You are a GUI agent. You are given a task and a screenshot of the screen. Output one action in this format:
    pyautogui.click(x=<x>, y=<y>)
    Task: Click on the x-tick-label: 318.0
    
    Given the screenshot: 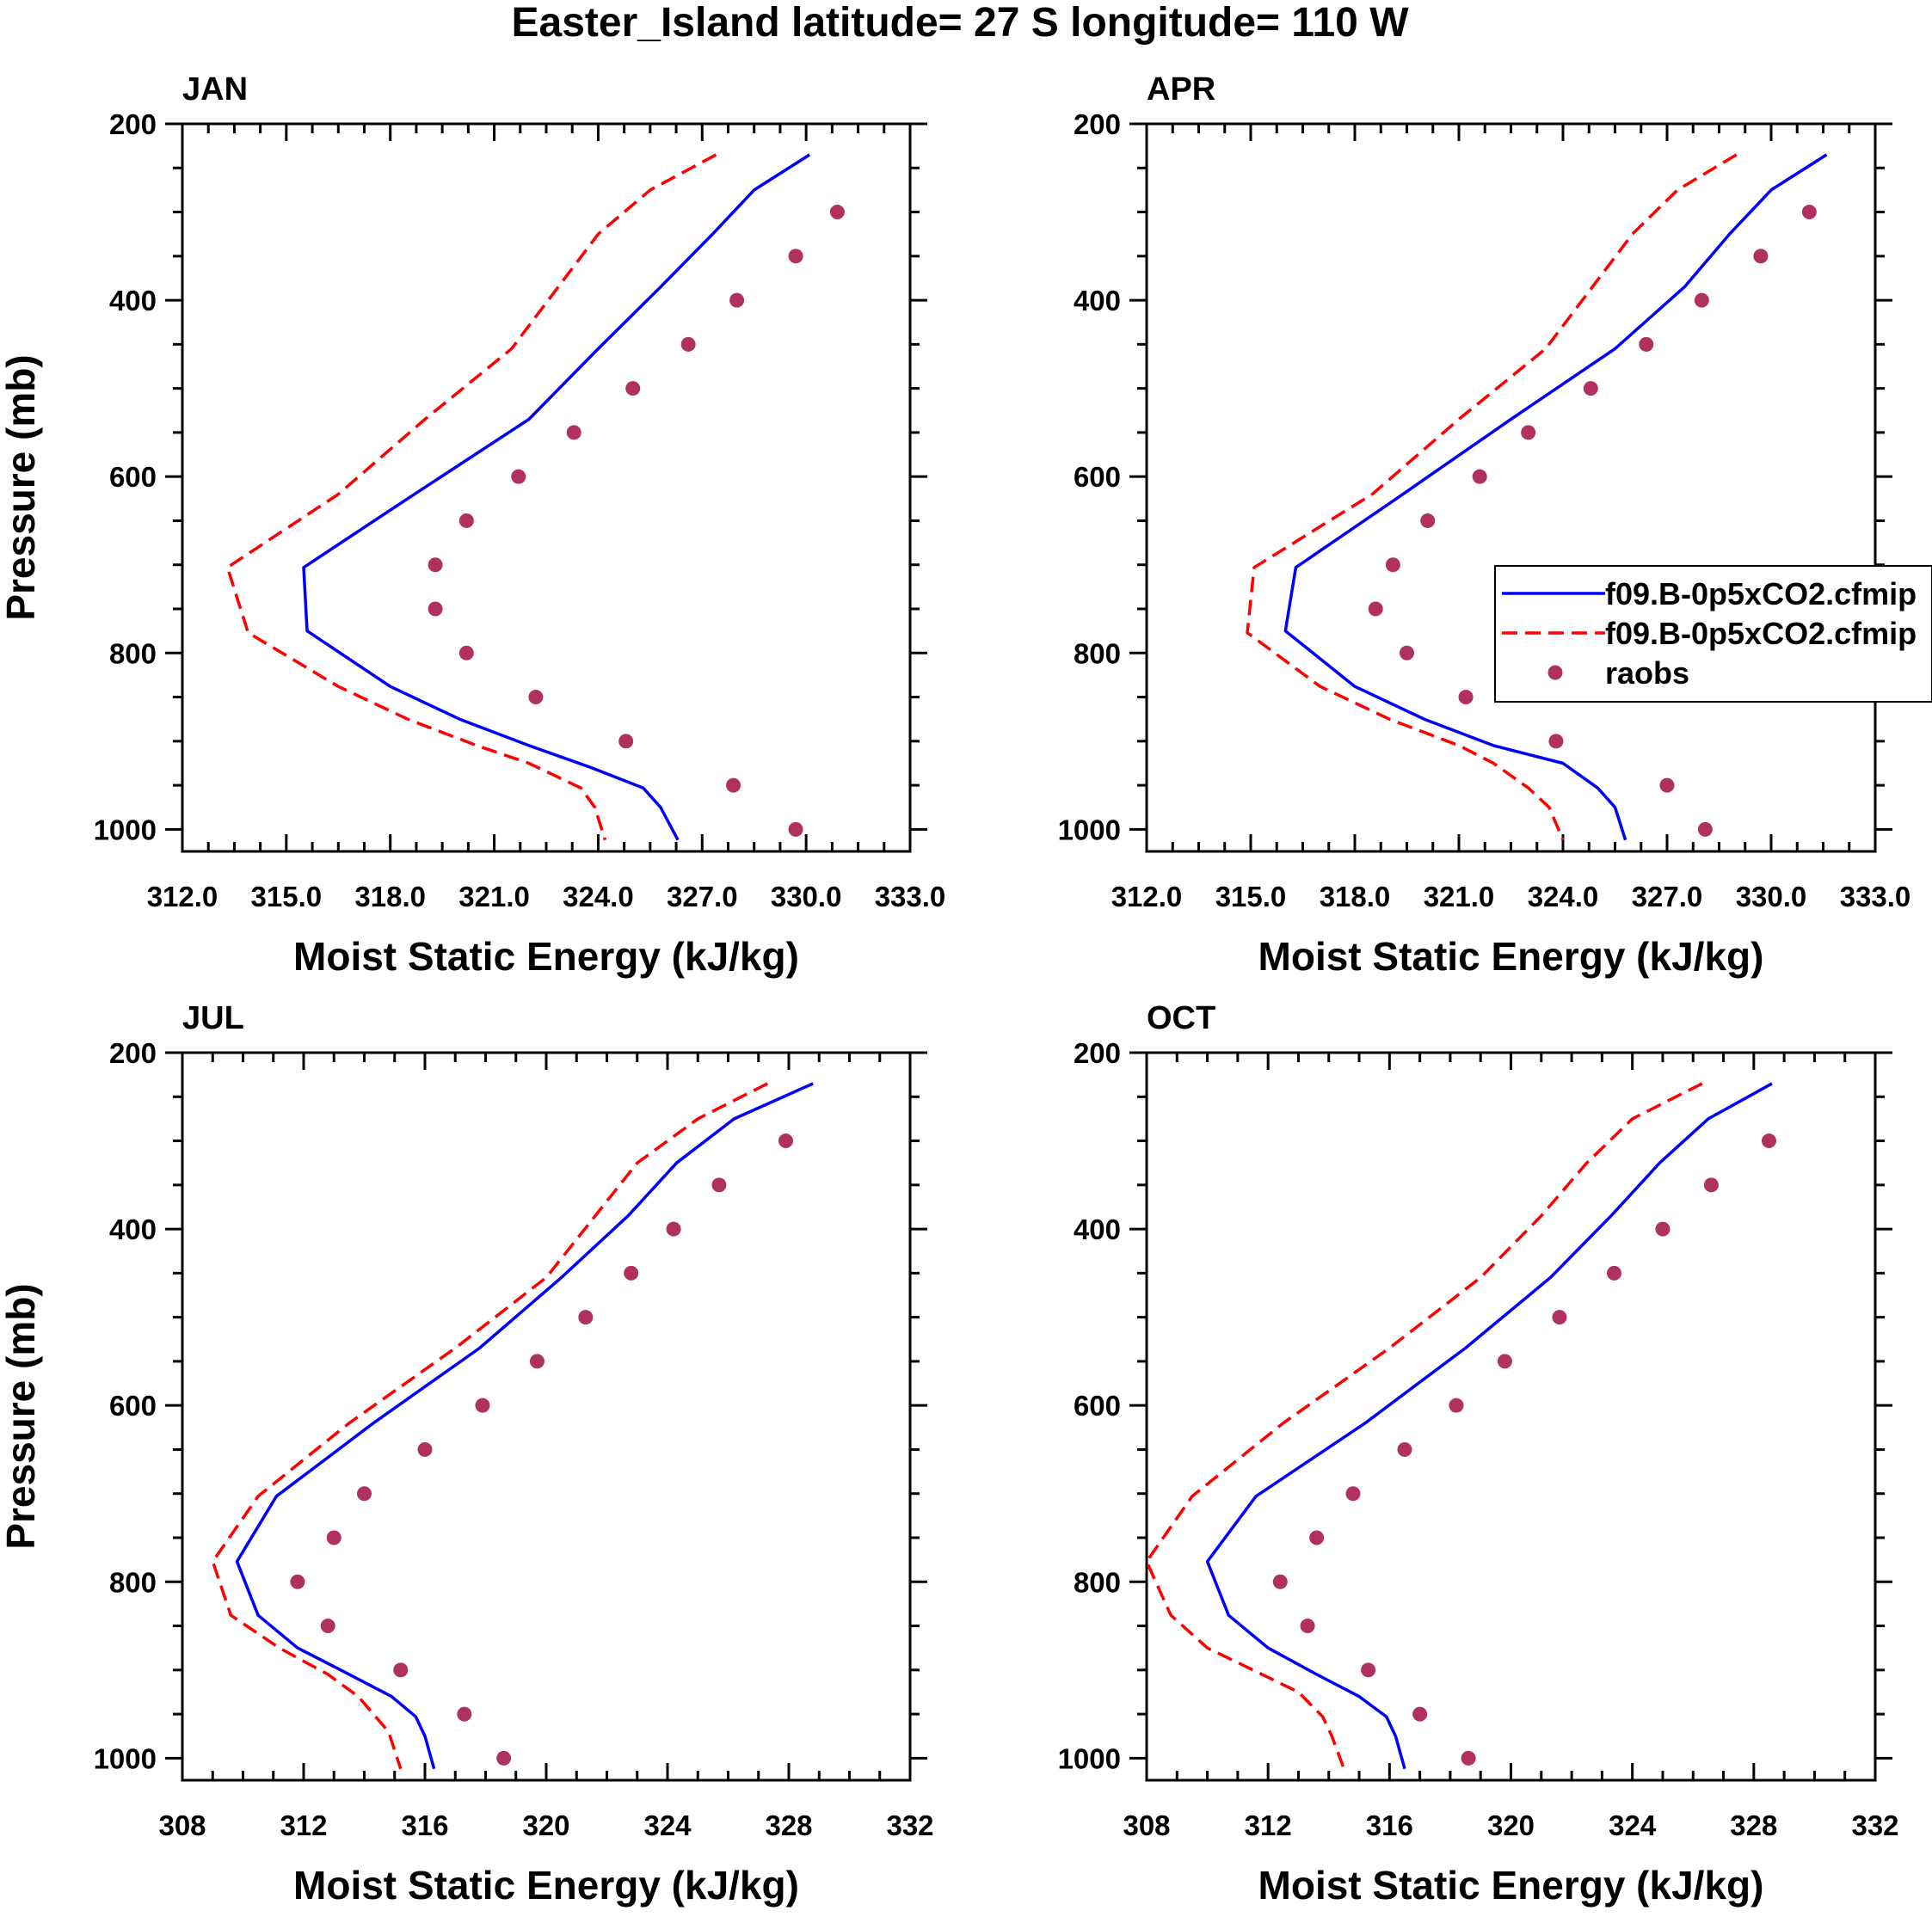 What is the action you would take?
    pyautogui.click(x=390, y=896)
    